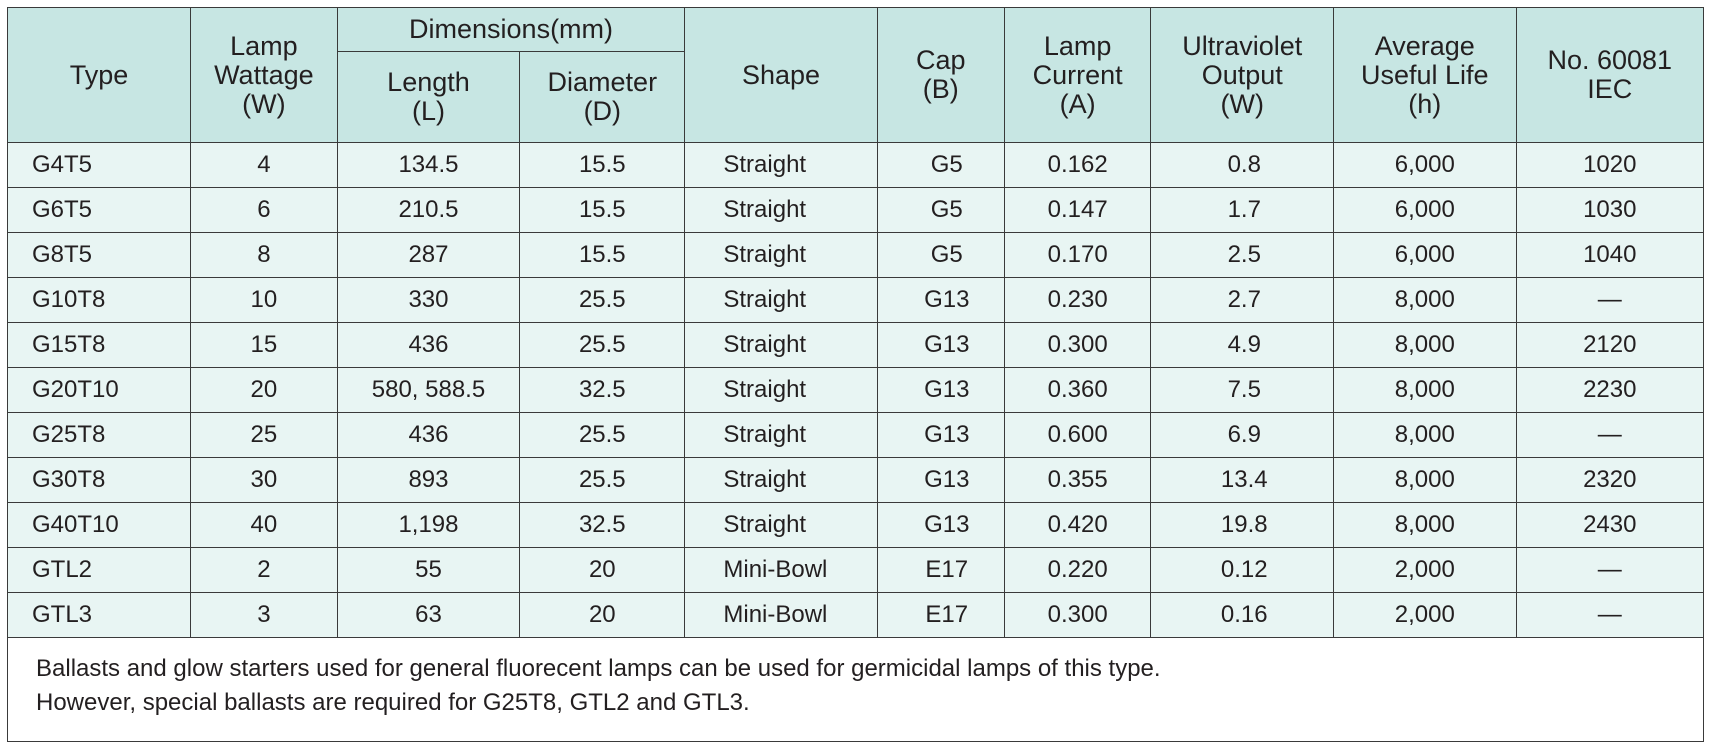 This screenshot has height=748, width=1712. Describe the element at coordinates (1609, 255) in the screenshot. I see `cell-iec: 1040` at that location.